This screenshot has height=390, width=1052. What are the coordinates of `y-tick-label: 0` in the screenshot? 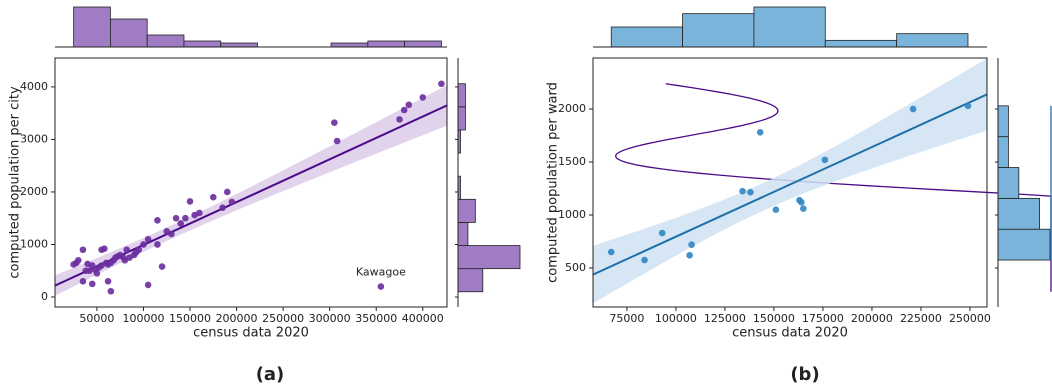 It's located at (44, 296).